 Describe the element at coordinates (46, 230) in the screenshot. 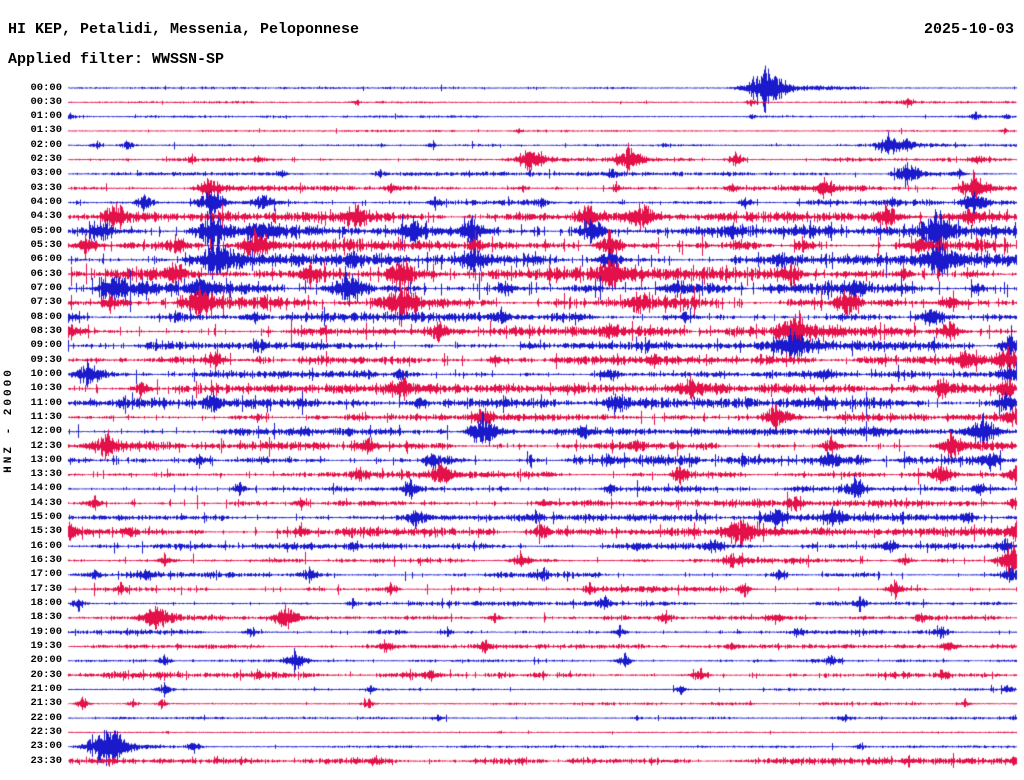

I see `time-label: 05:00` at that location.